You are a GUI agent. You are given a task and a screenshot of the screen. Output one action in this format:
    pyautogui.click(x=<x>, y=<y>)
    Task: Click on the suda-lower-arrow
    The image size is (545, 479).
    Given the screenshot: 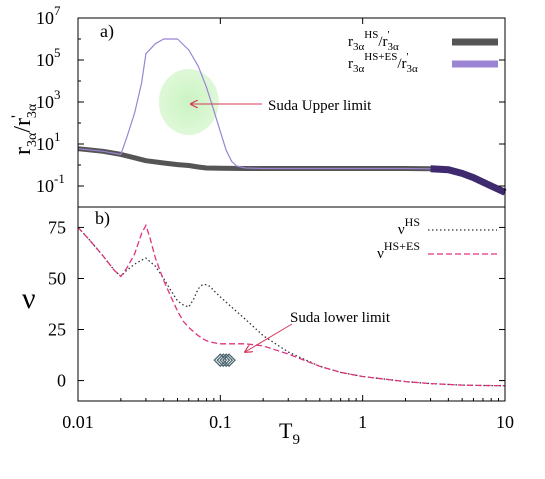 What is the action you would take?
    pyautogui.click(x=269, y=337)
    